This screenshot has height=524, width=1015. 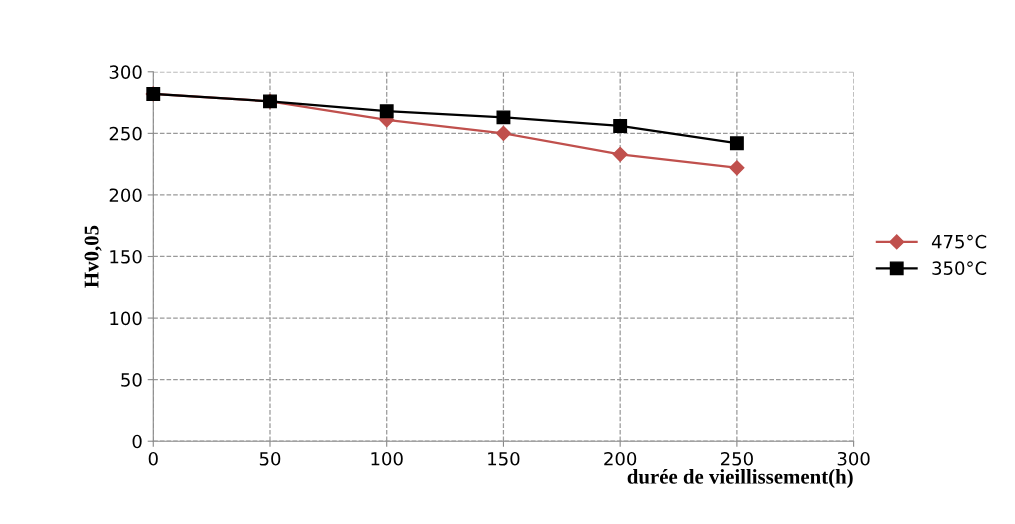 I want to click on y-tick-label: 0, so click(x=137, y=441).